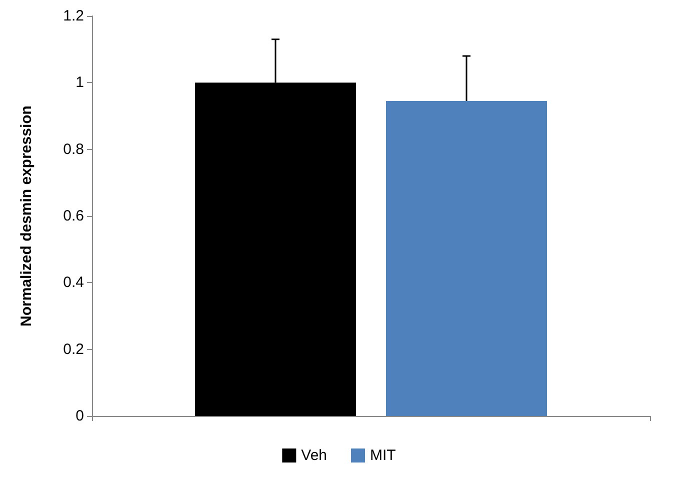 The height and width of the screenshot is (480, 678). I want to click on legend-label: MIT, so click(383, 455).